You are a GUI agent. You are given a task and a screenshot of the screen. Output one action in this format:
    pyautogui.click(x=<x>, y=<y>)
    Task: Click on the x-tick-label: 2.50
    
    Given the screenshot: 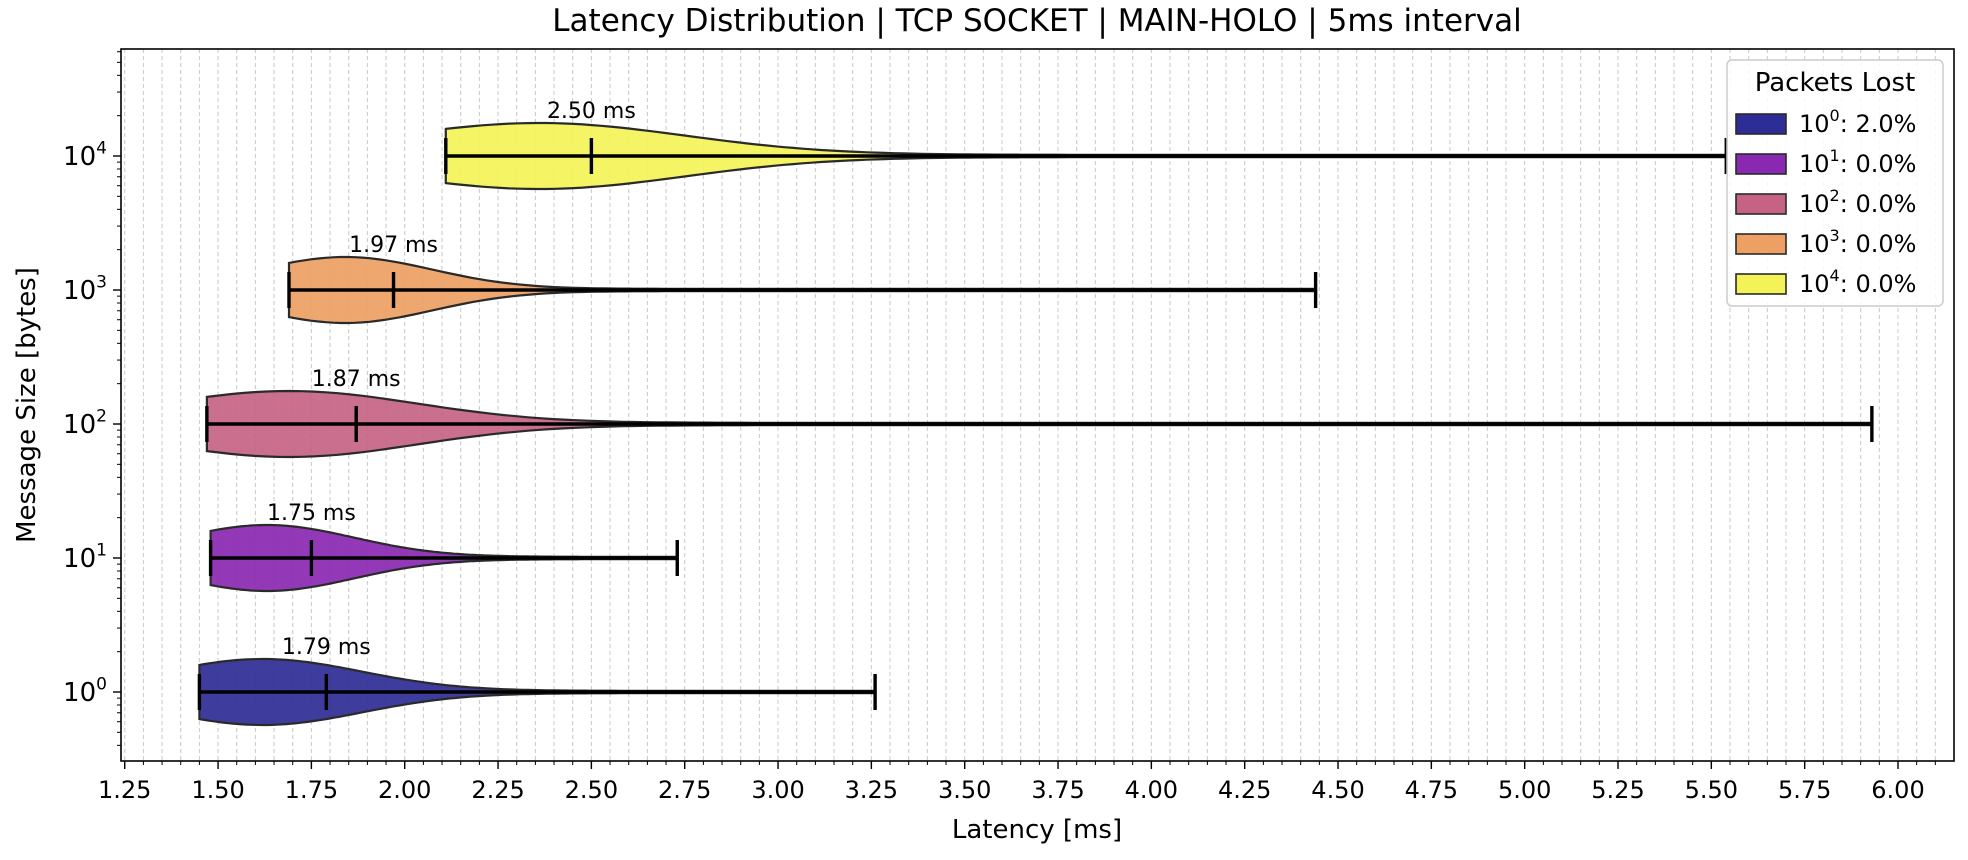 What is the action you would take?
    pyautogui.click(x=591, y=790)
    